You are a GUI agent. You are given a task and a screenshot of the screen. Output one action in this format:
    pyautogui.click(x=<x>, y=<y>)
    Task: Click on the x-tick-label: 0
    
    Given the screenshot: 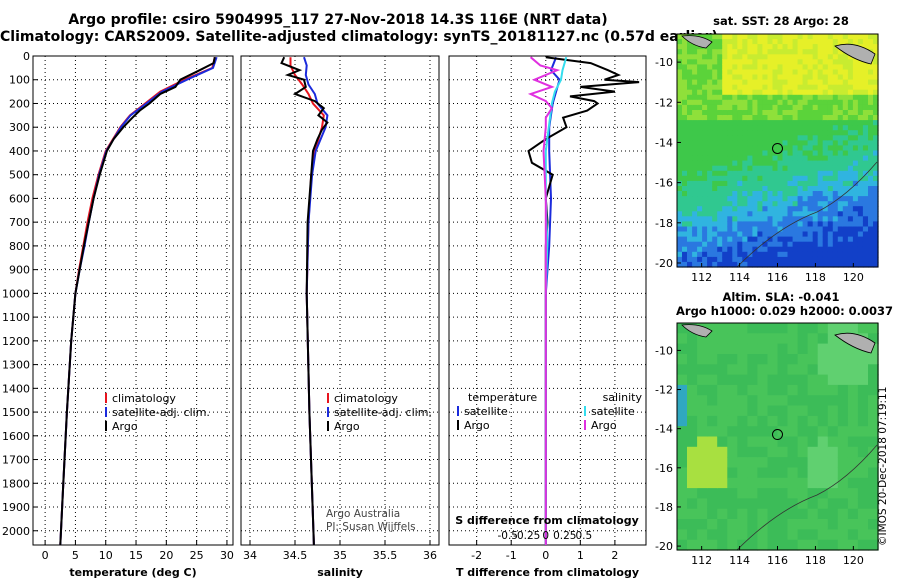 What is the action you would take?
    pyautogui.click(x=45, y=555)
    